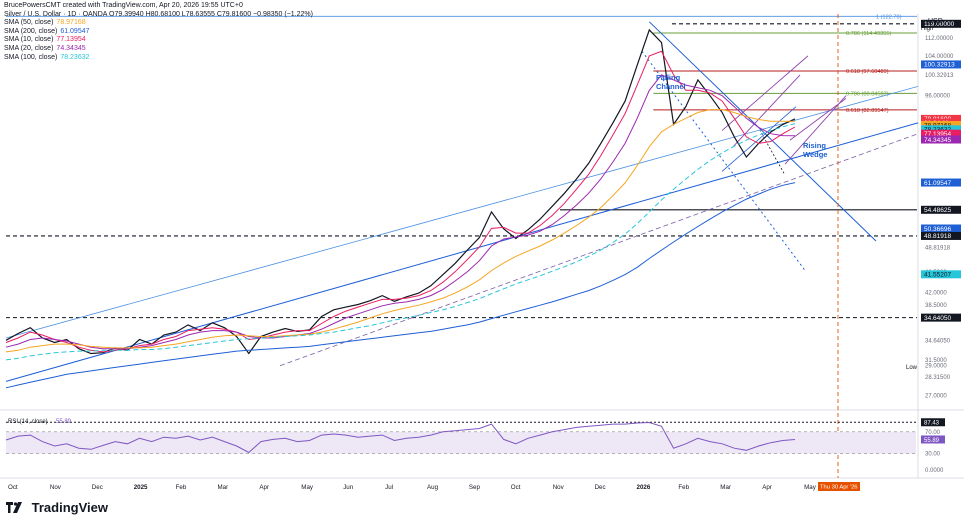  What do you see at coordinates (912, 368) in the screenshot?
I see `low-marker-label: Low` at bounding box center [912, 368].